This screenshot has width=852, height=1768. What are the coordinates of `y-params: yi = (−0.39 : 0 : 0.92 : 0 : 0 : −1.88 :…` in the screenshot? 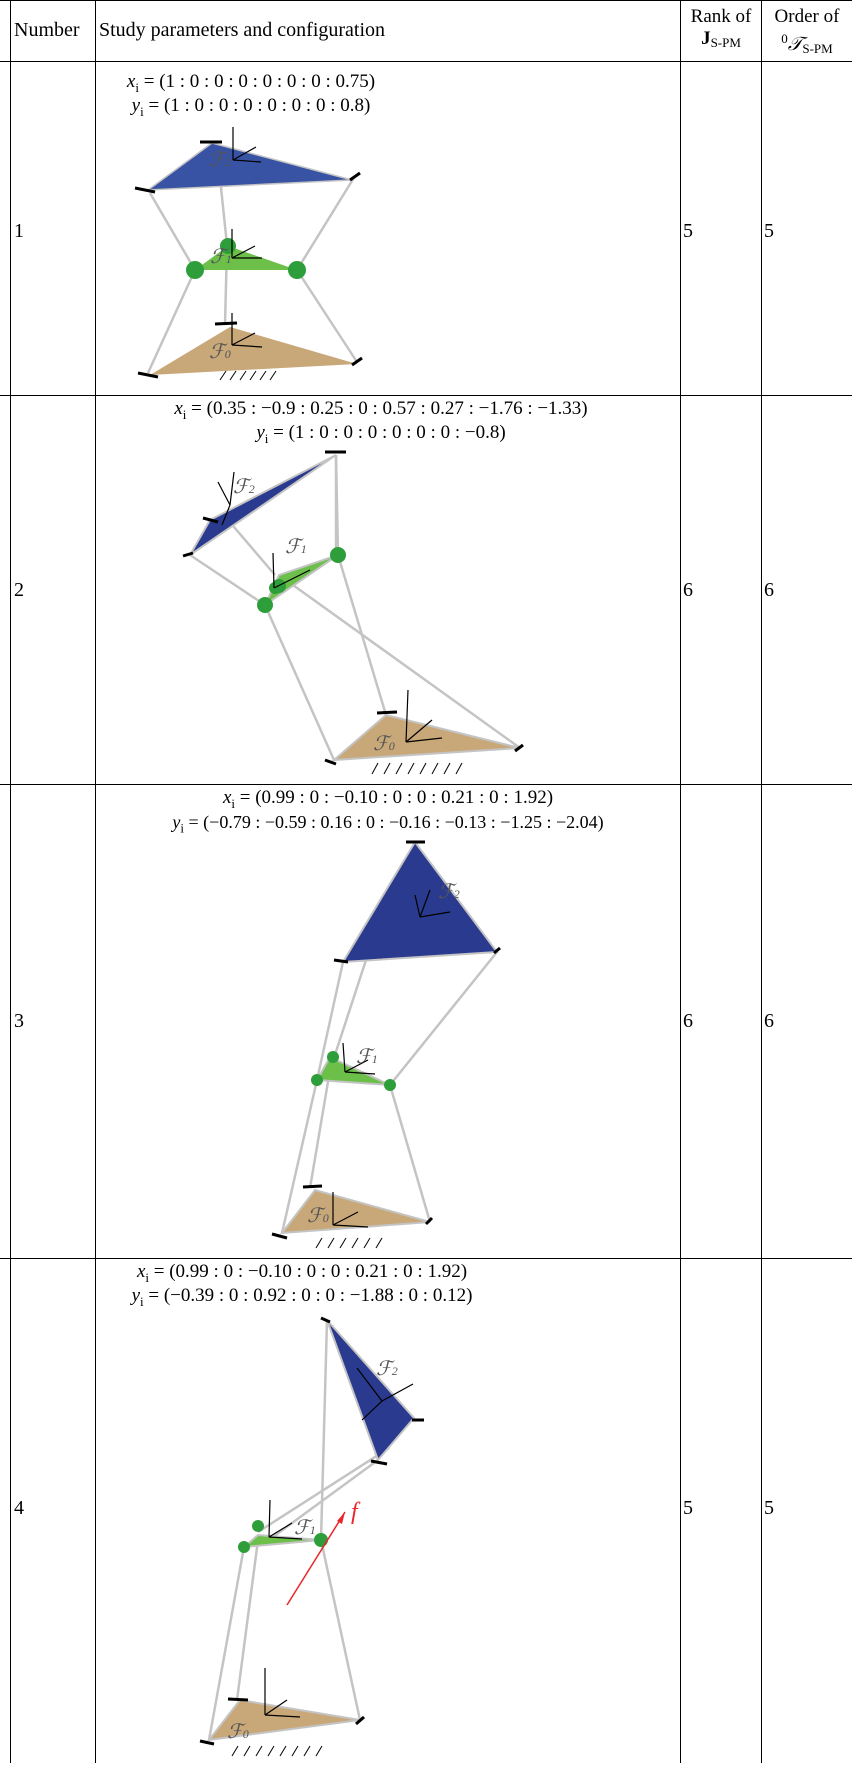 It's located at (302, 1297).